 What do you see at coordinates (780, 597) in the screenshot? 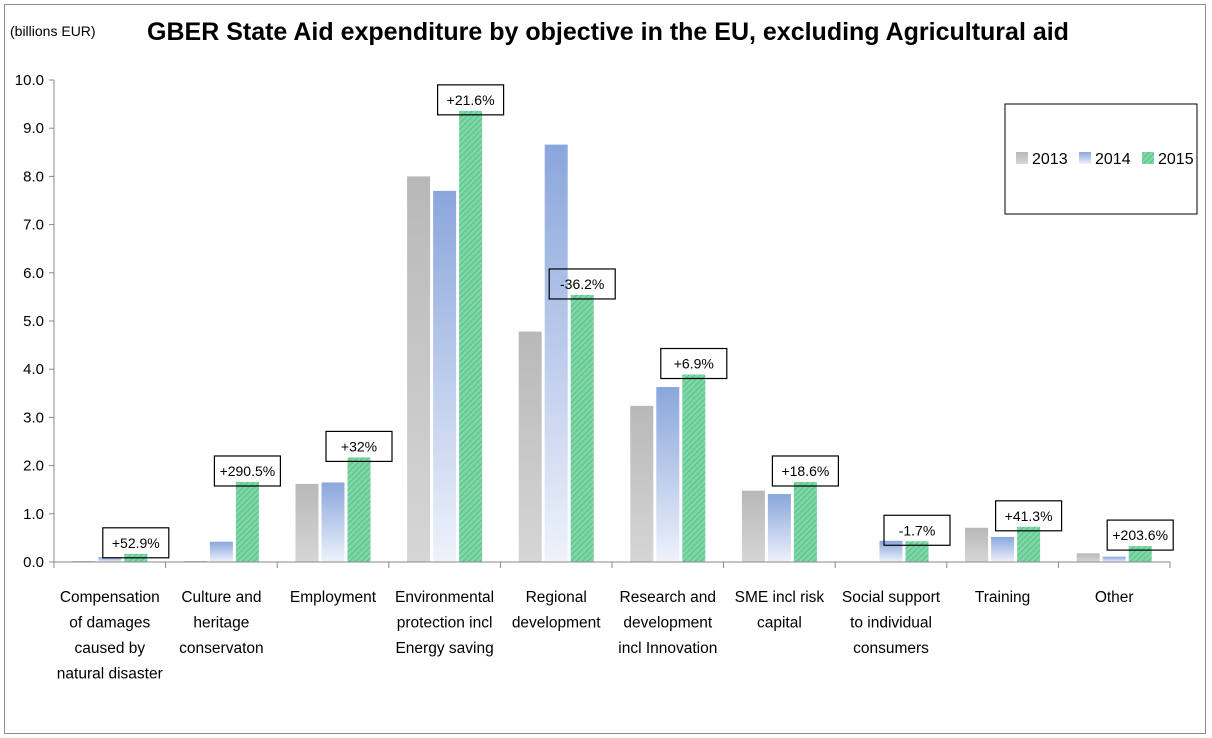
I see `category-label-line: SME incl risk` at bounding box center [780, 597].